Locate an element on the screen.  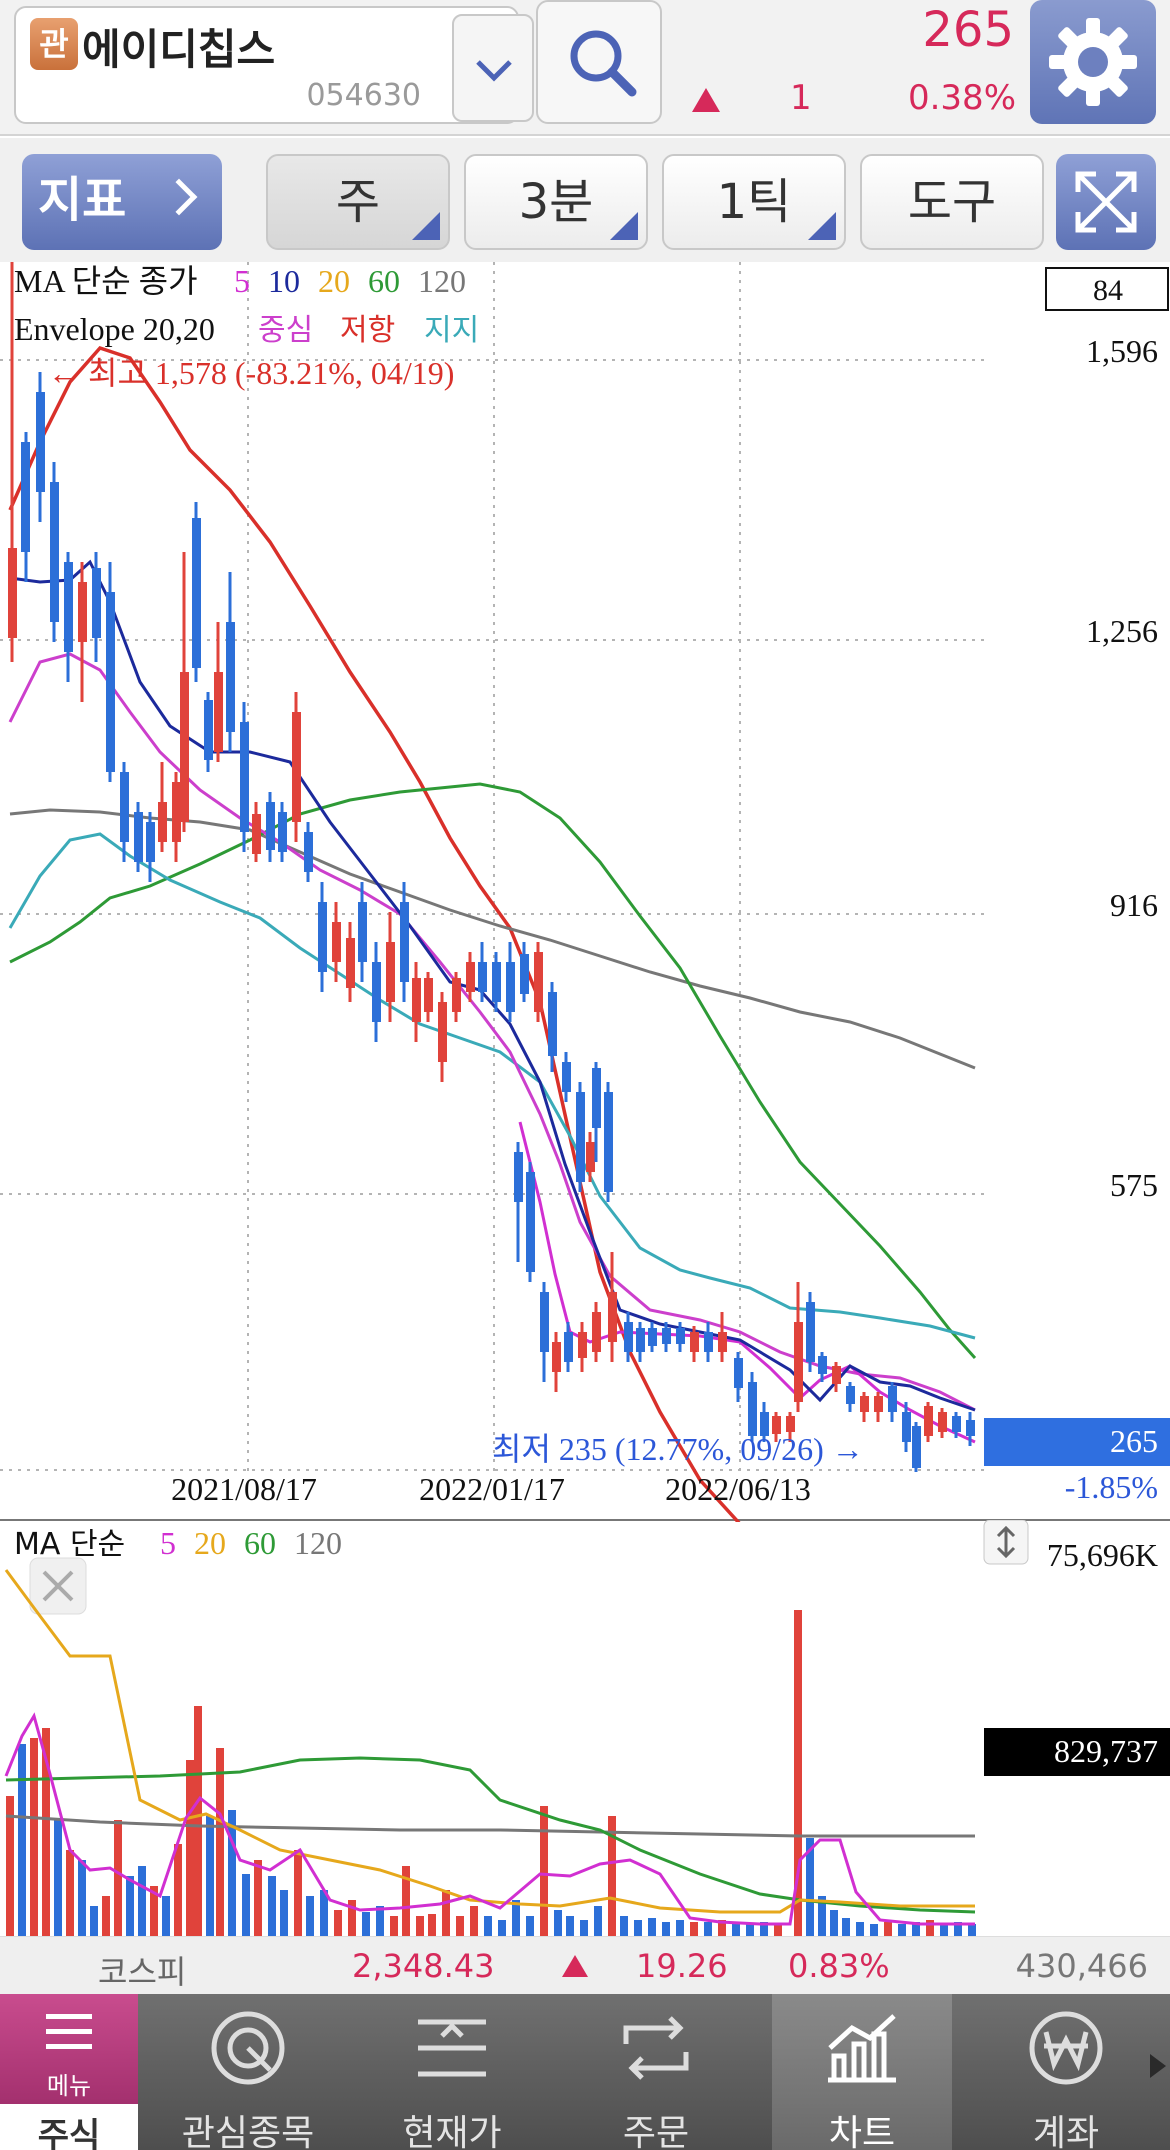
nav-watchlist: 관심종목 is located at coordinates (248, 2072).